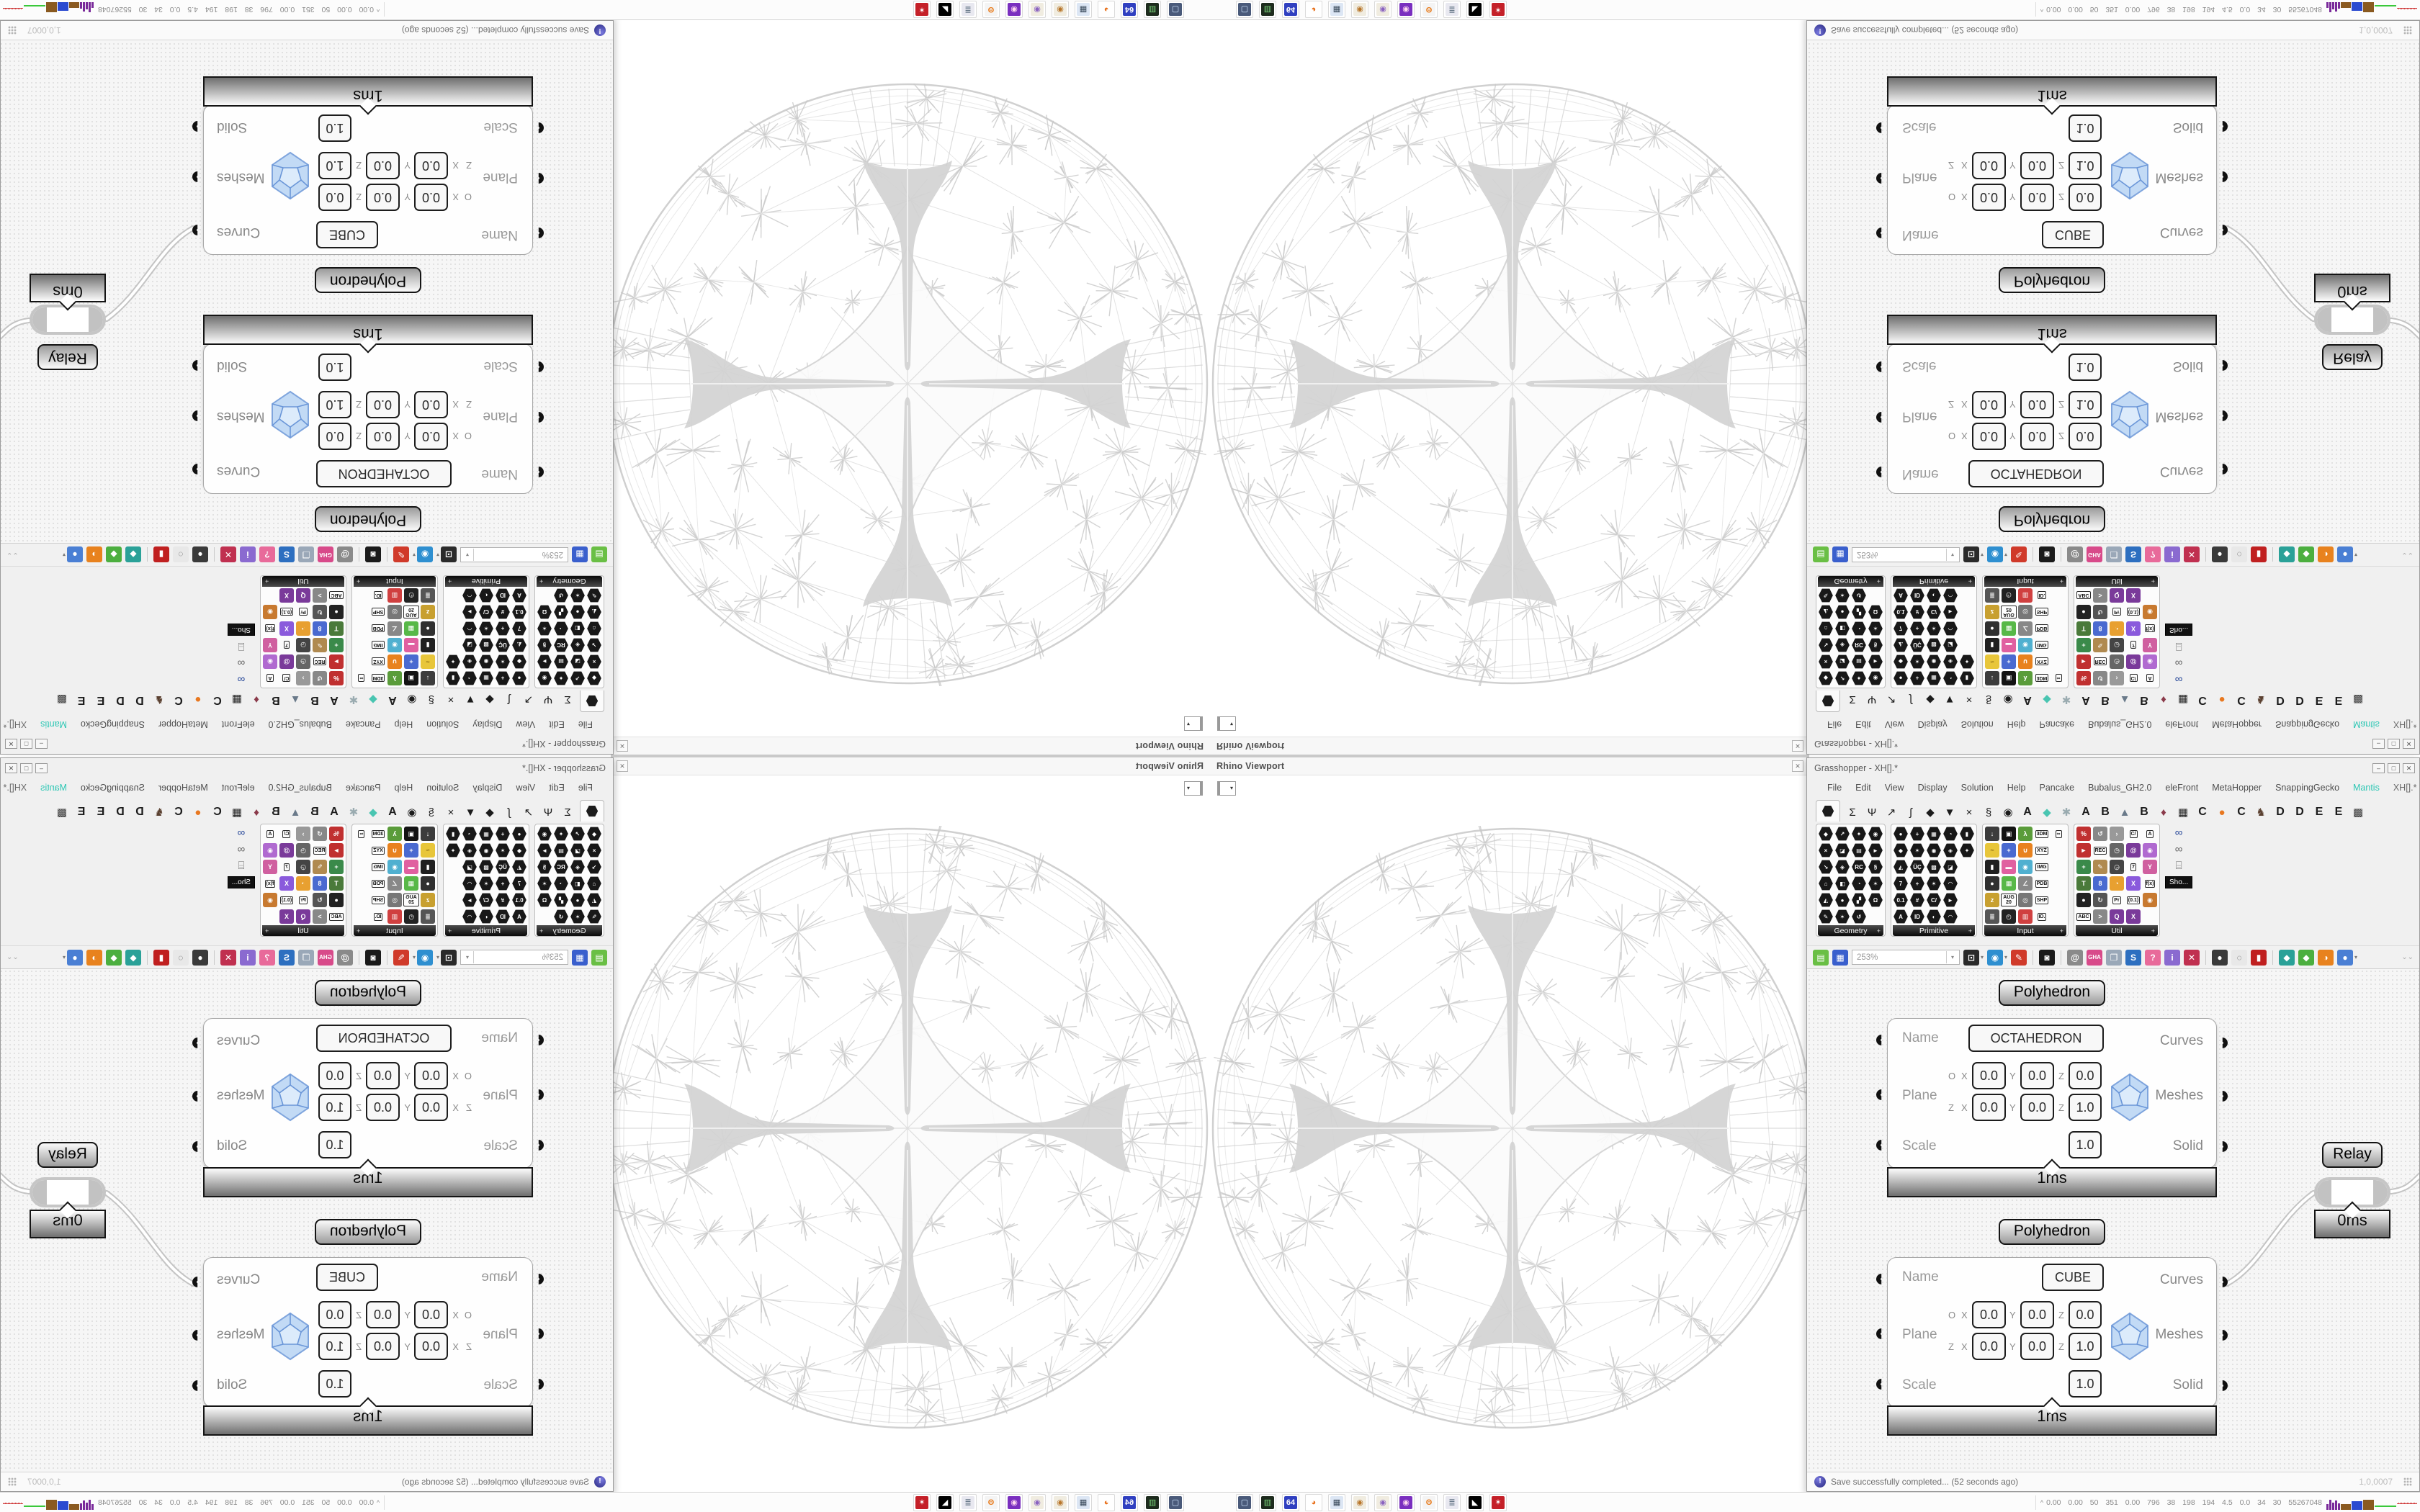 The image size is (2420, 1512). Describe the element at coordinates (1859, 850) in the screenshot. I see `component-icon: ▤` at that location.